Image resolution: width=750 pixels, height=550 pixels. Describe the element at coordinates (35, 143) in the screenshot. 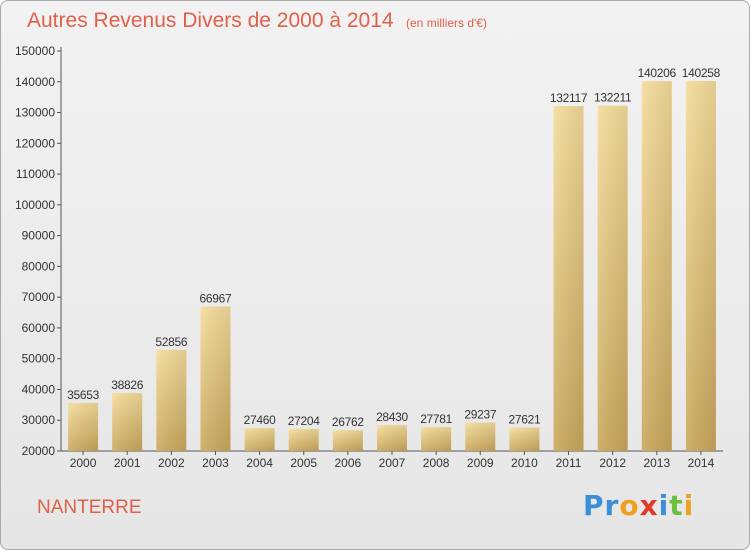

I see `y-tick-label: 120000` at that location.